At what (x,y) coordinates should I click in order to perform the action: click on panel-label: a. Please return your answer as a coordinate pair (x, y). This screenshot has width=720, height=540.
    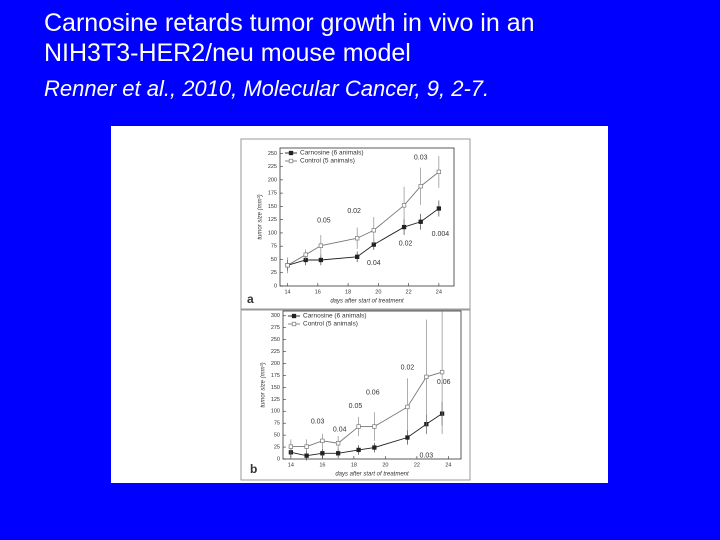
    Looking at the image, I should click on (250, 299).